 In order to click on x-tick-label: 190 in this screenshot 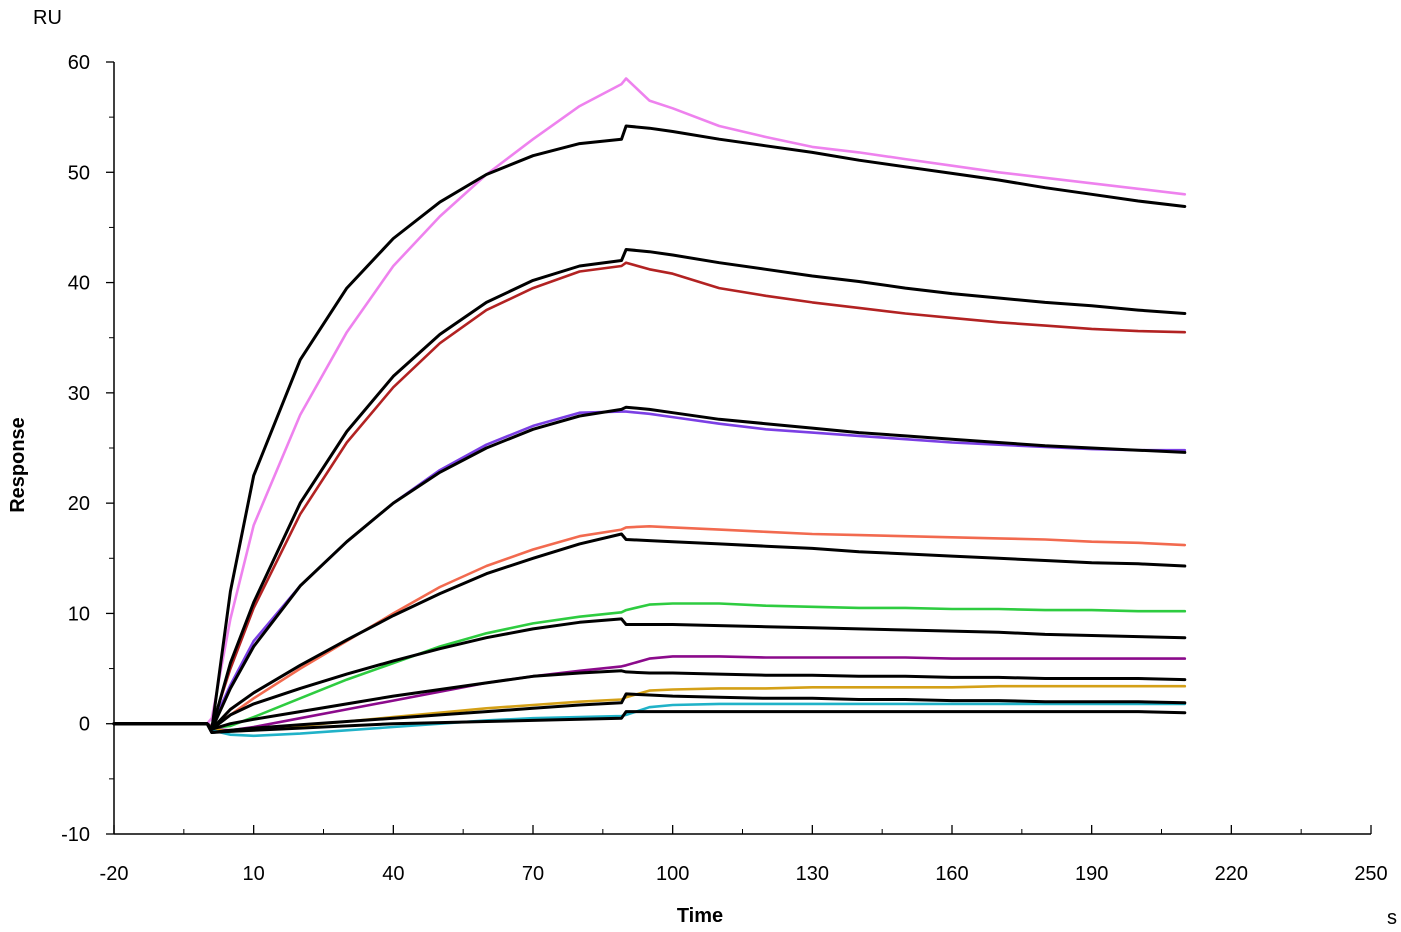, I will do `click(1091, 874)`.